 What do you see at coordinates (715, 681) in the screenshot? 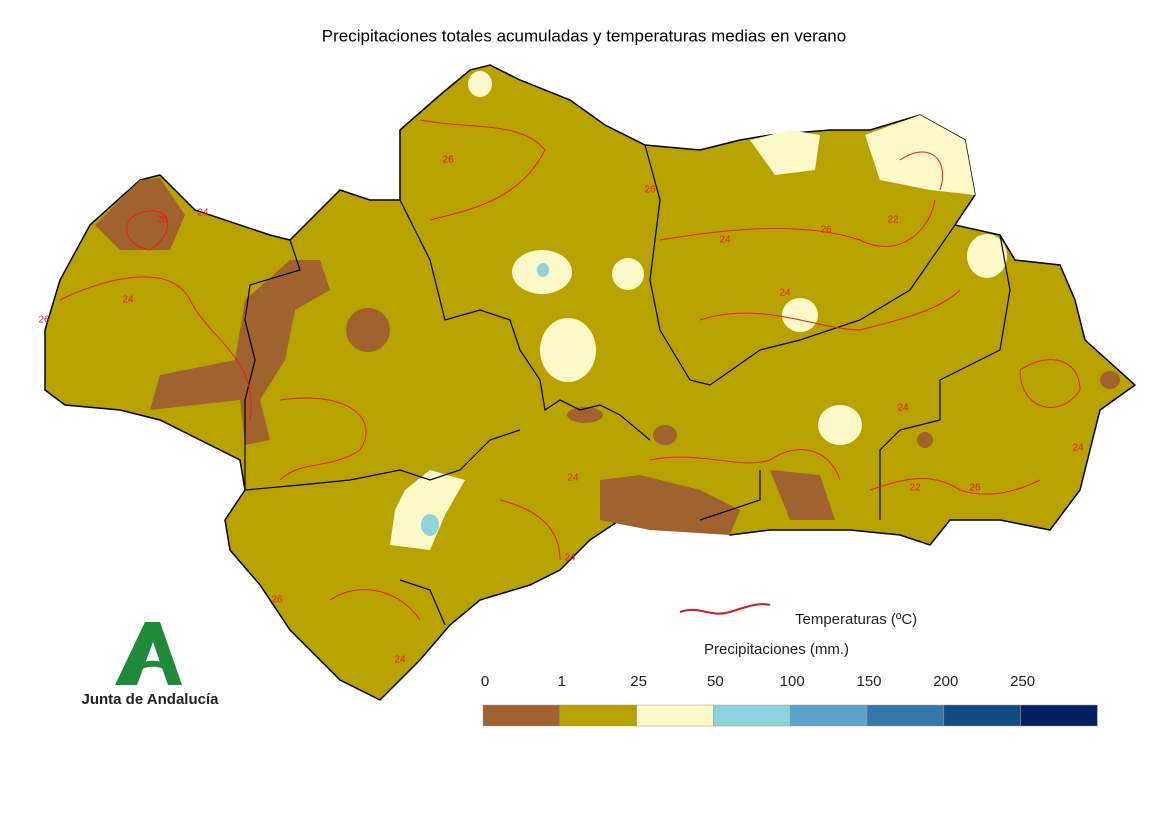
I see `scale-label: 50` at bounding box center [715, 681].